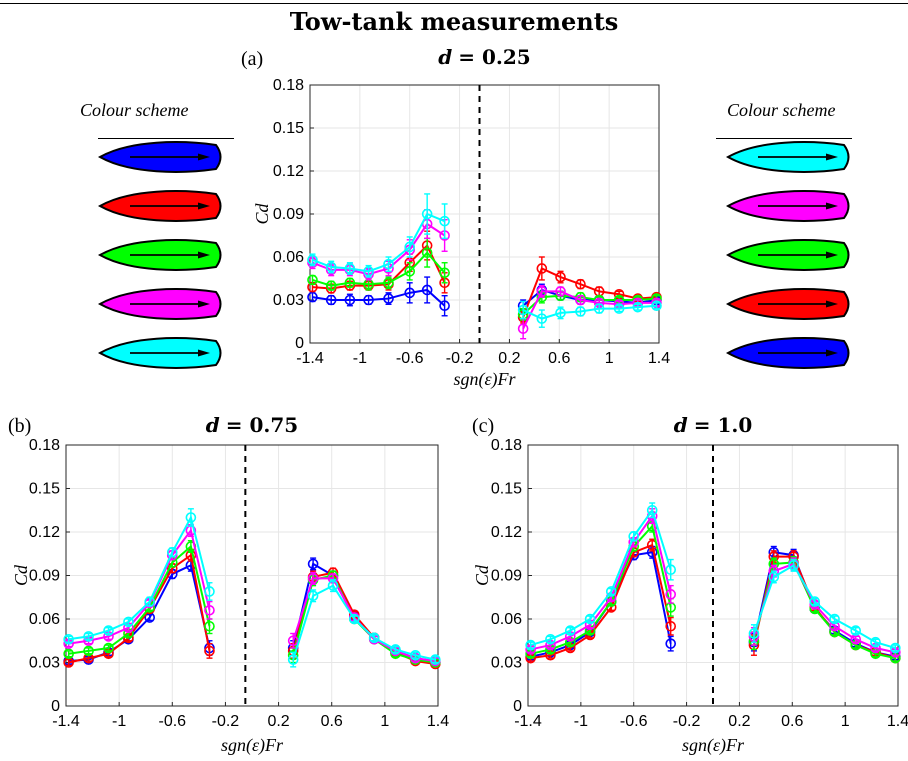  I want to click on y-tick-label: 0.12, so click(288, 171).